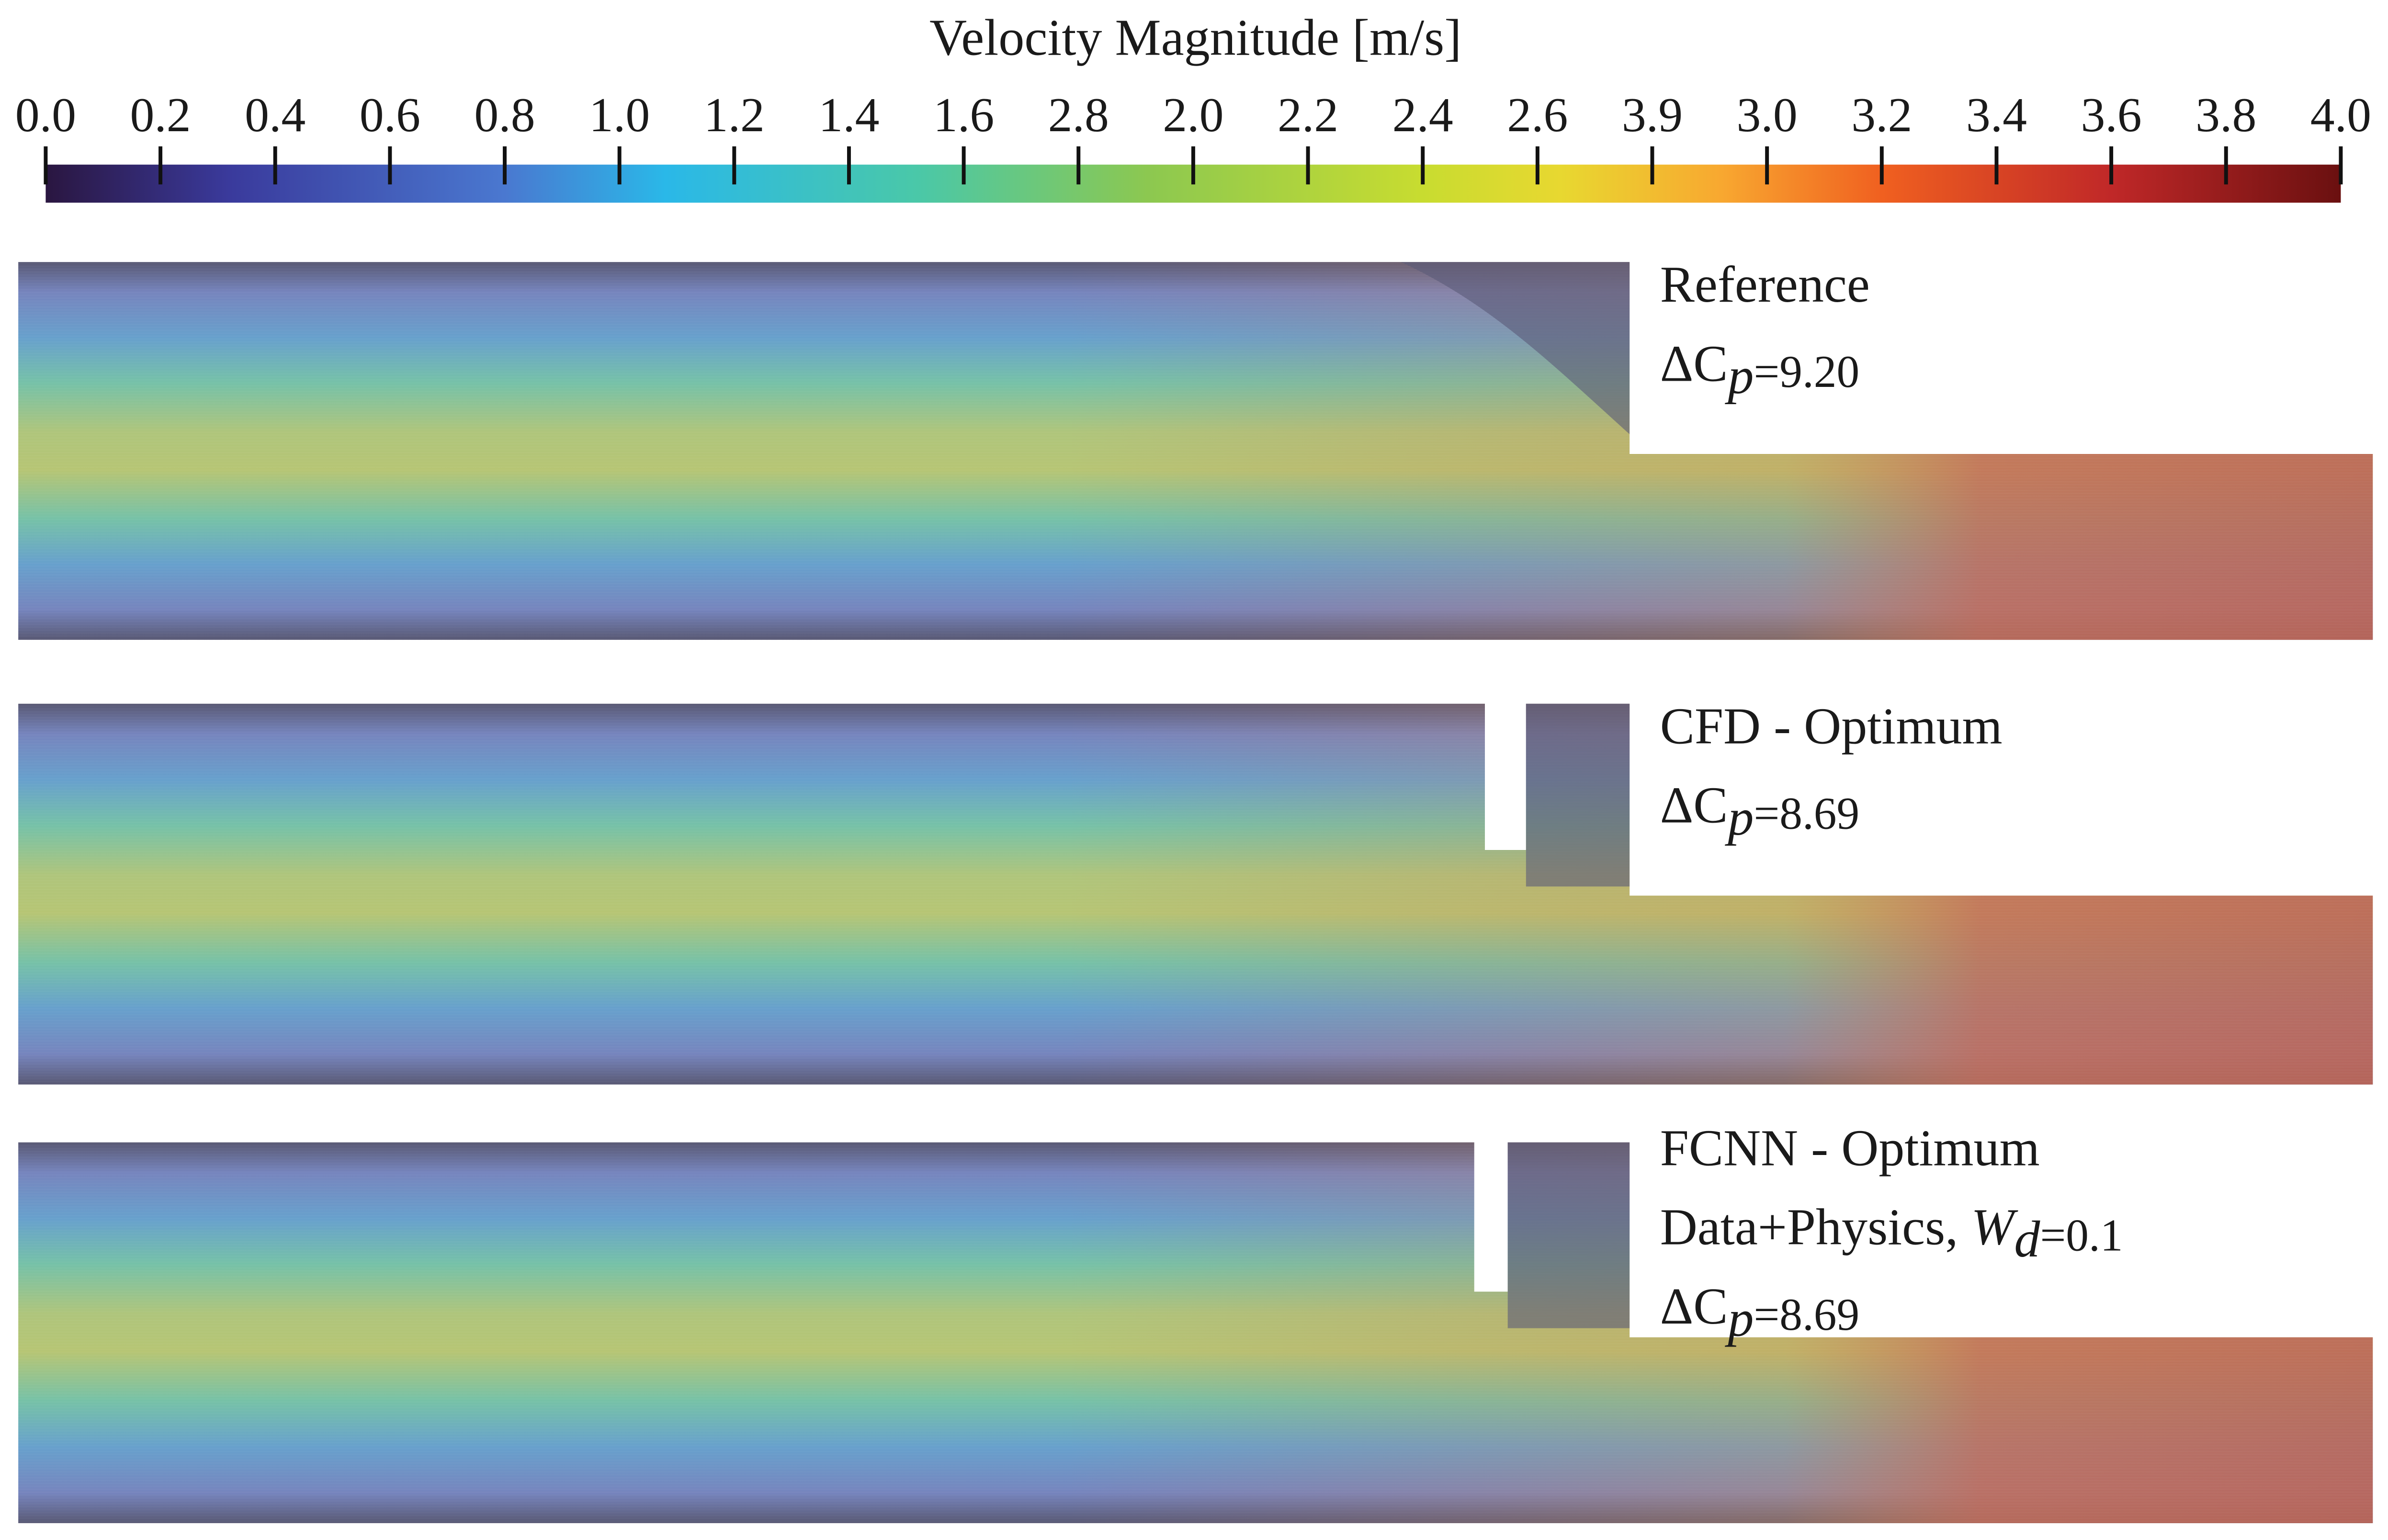 Image resolution: width=2388 pixels, height=1540 pixels. What do you see at coordinates (46, 115) in the screenshot?
I see `colorbar-label: 0.0` at bounding box center [46, 115].